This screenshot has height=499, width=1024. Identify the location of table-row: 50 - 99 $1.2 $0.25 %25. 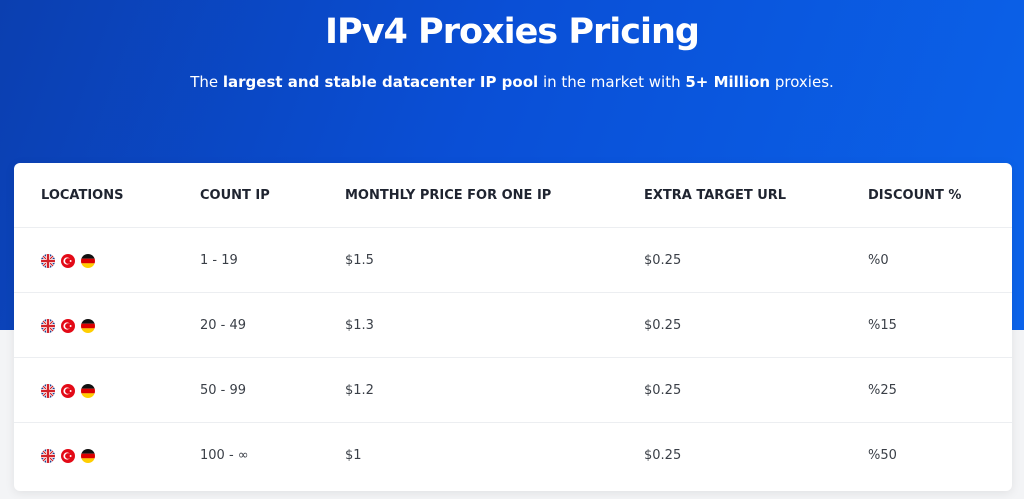
(513, 390).